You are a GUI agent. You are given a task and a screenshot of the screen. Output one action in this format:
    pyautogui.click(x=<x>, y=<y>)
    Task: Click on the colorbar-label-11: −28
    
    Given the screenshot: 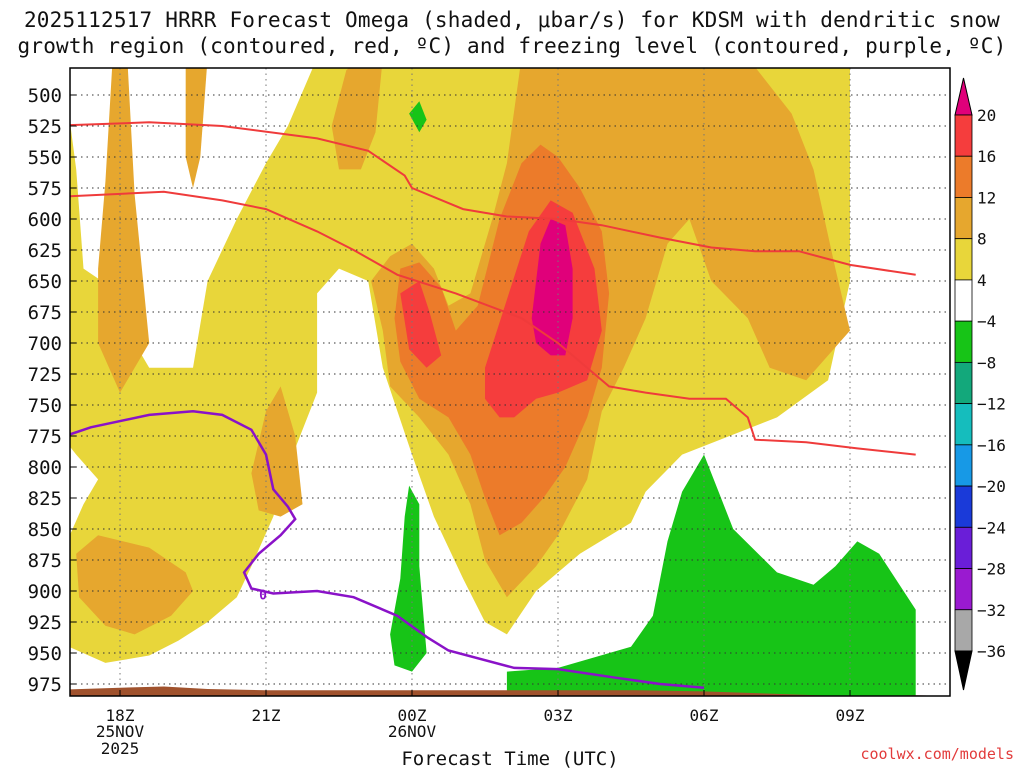 What is the action you would take?
    pyautogui.click(x=991, y=569)
    